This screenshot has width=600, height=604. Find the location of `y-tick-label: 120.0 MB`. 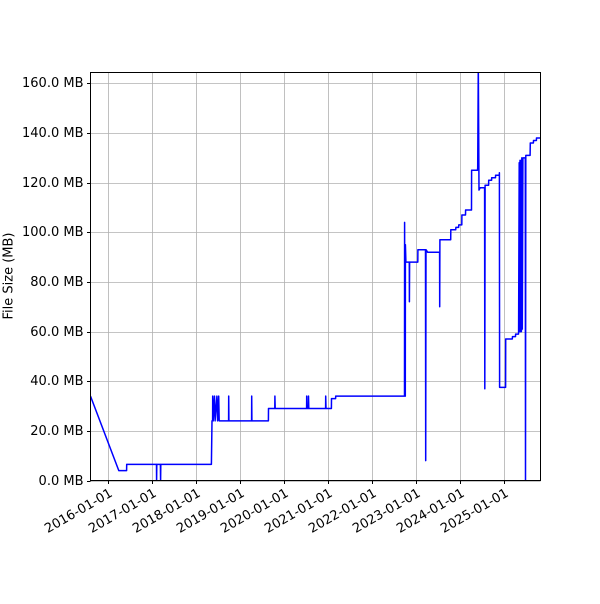

y-tick-label: 120.0 MB is located at coordinates (52, 183).